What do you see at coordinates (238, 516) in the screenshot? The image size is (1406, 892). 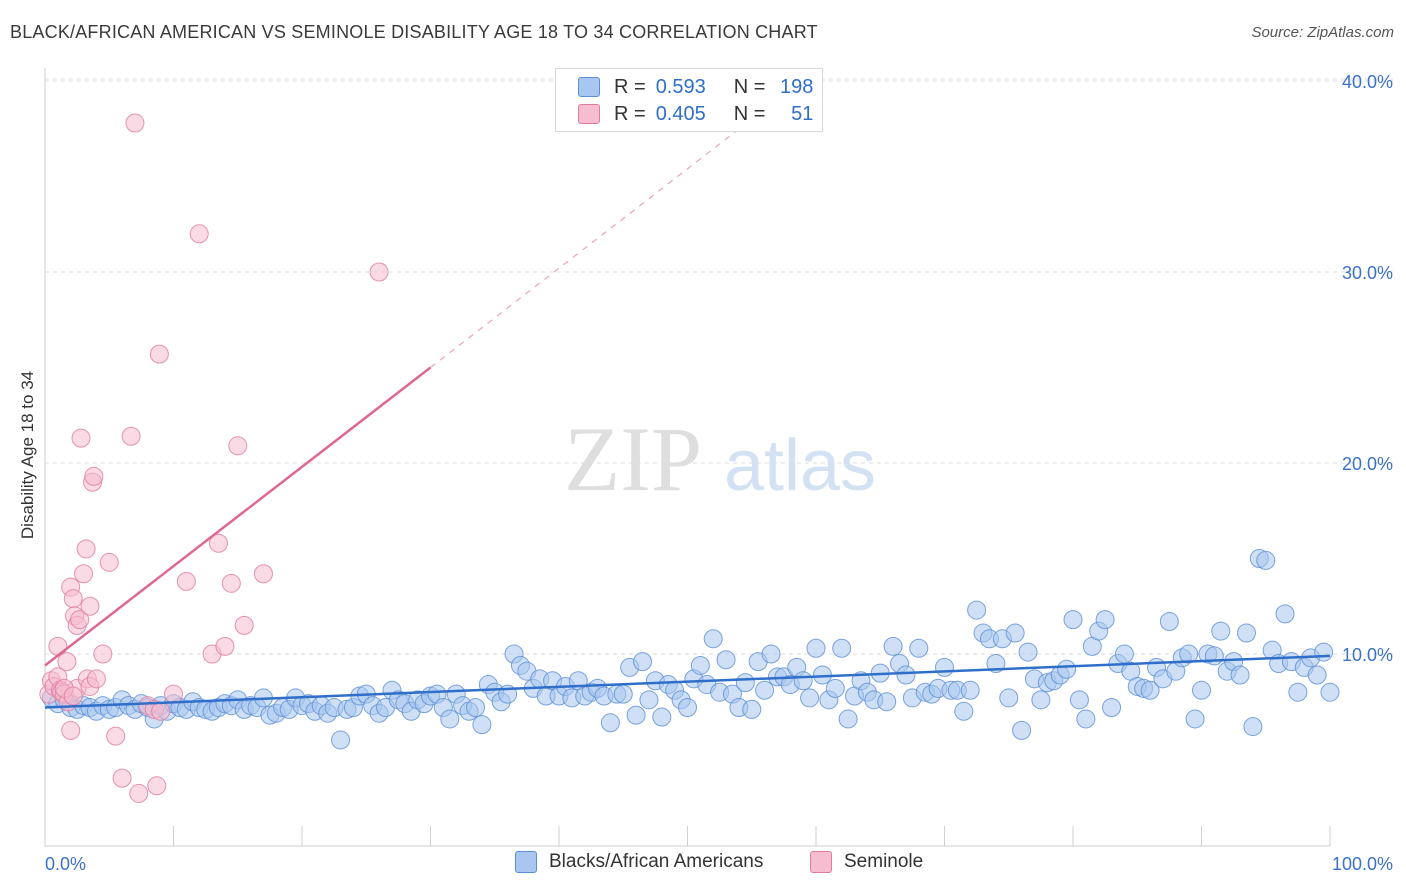 I see `trend-line-seminole` at bounding box center [238, 516].